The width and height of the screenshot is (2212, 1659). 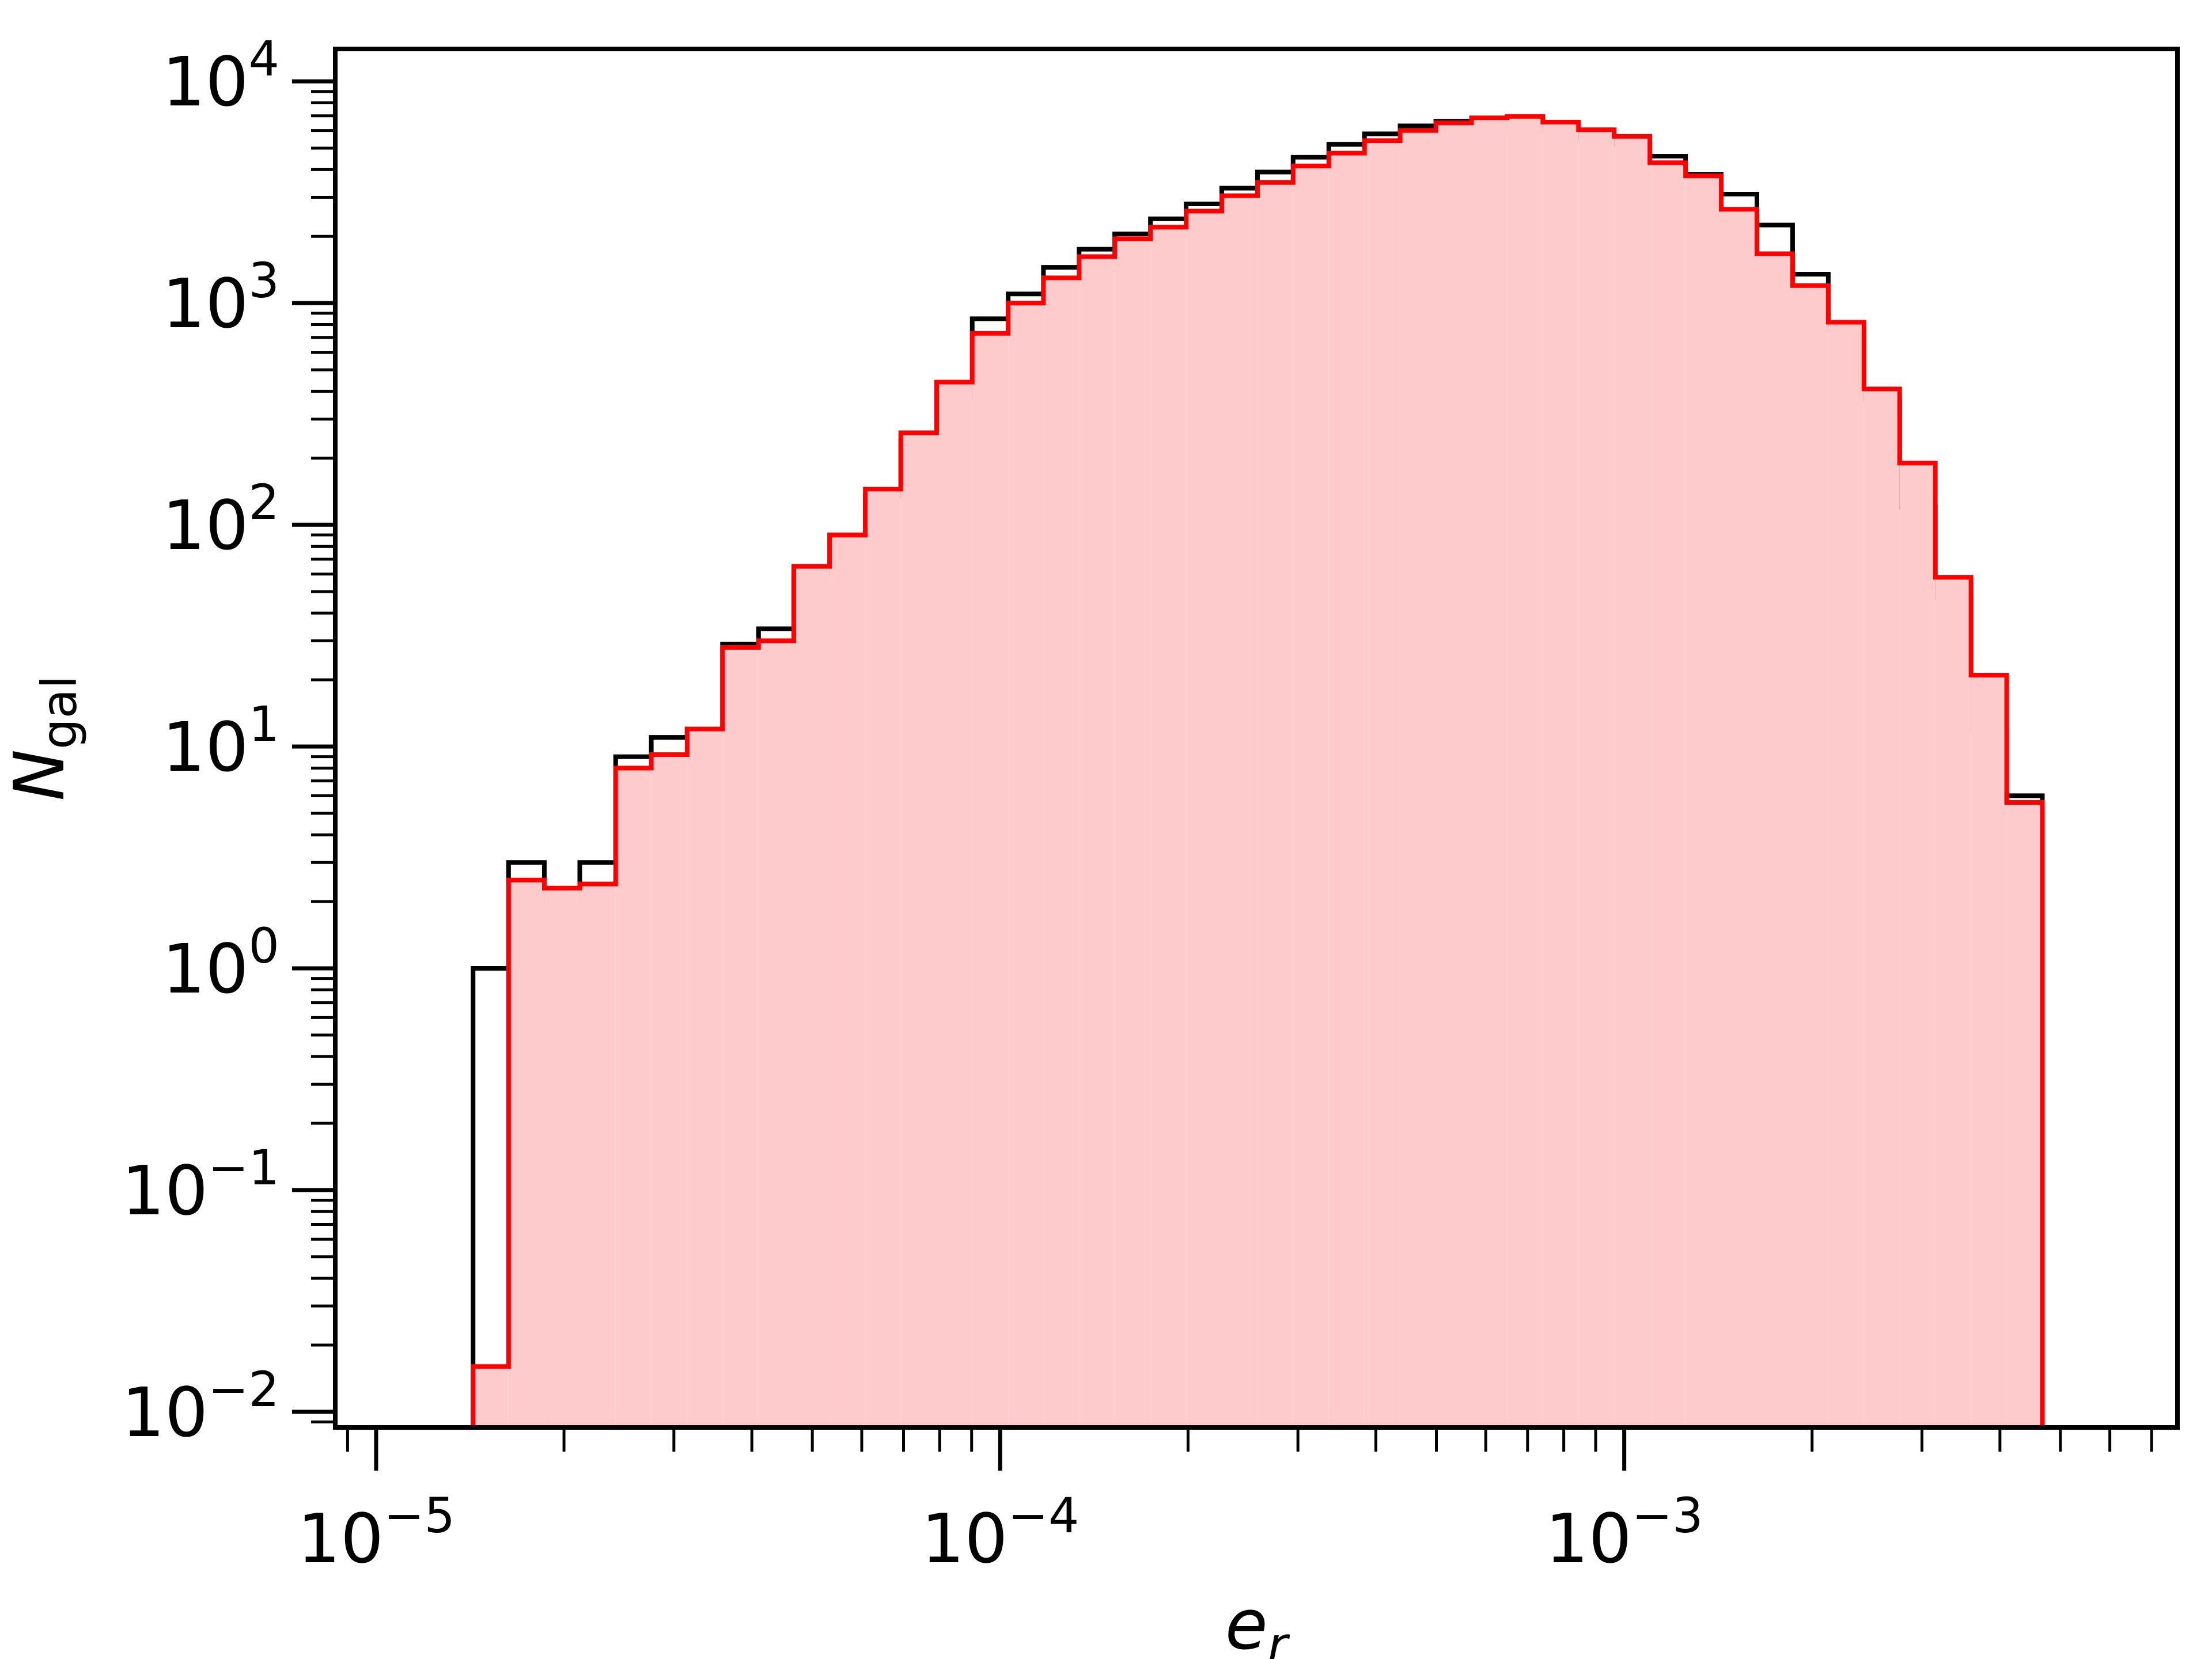 What do you see at coordinates (1279, 1637) in the screenshot?
I see `x-axis-label-subscript: r` at bounding box center [1279, 1637].